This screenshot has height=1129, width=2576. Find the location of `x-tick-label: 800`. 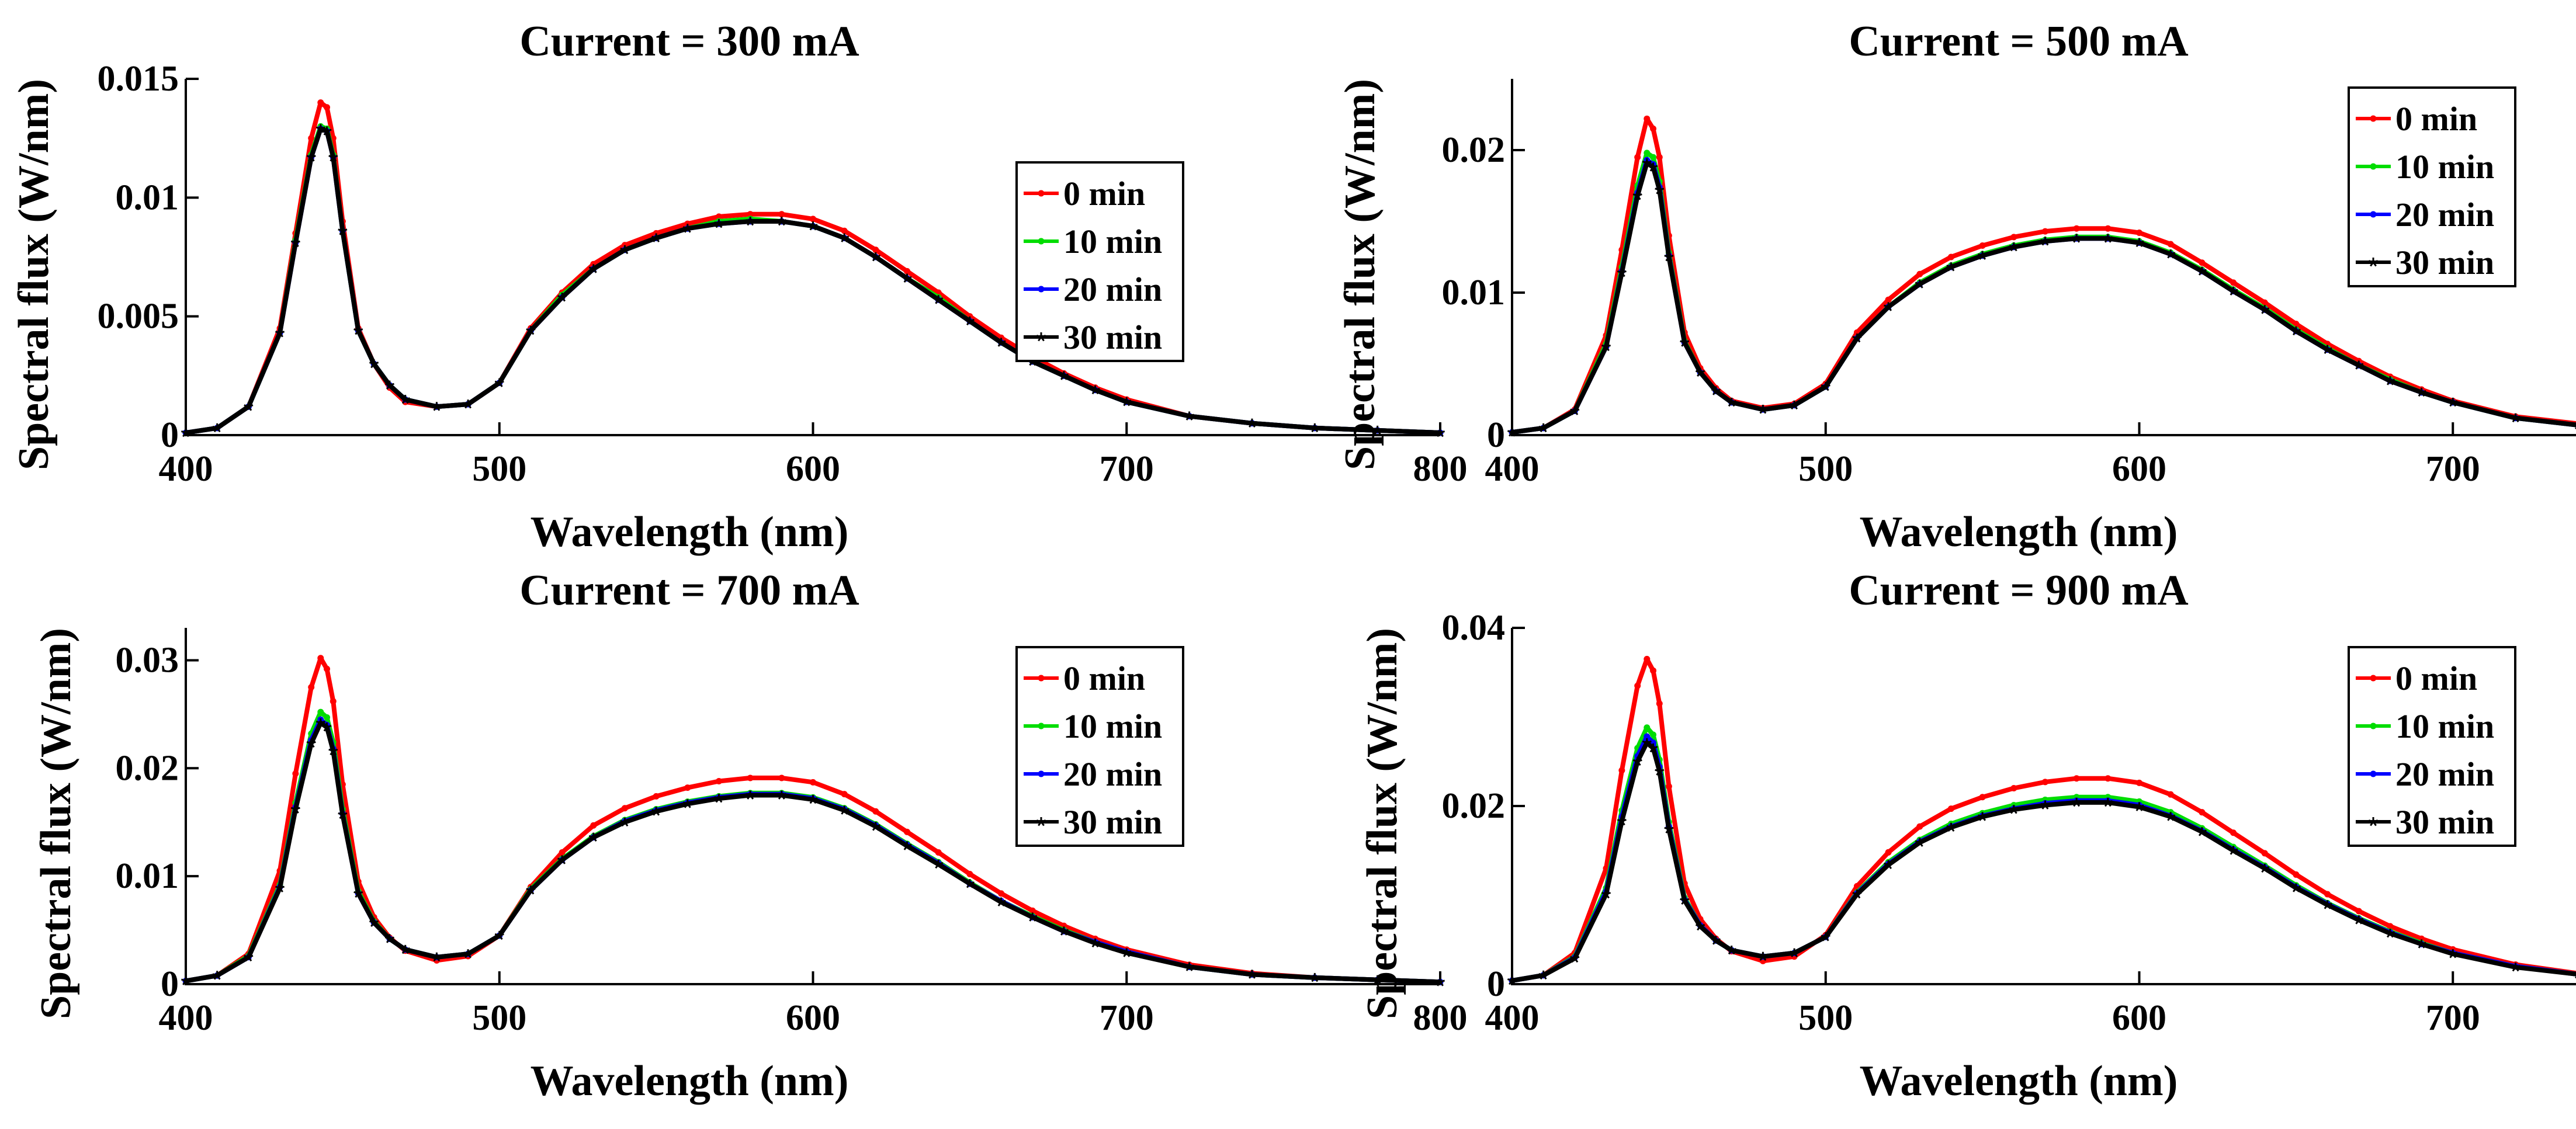

x-tick-label: 800 is located at coordinates (1440, 1018).